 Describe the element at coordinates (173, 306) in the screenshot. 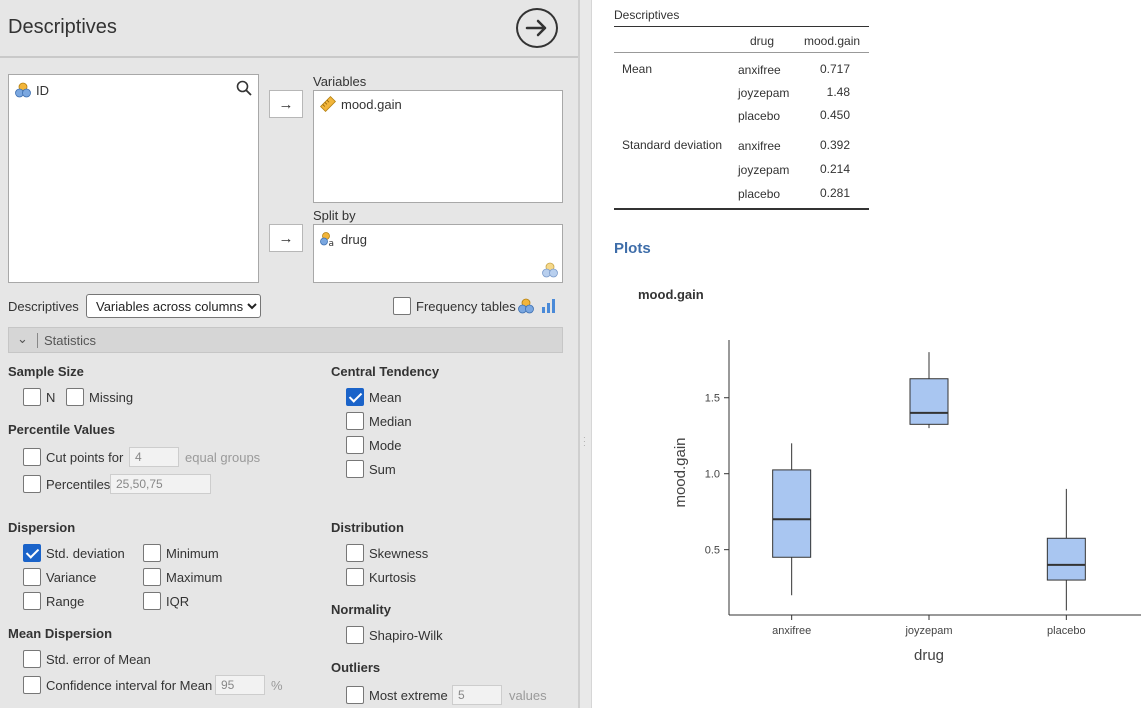

I see `descriptives-layout-select: Variables across columns` at that location.